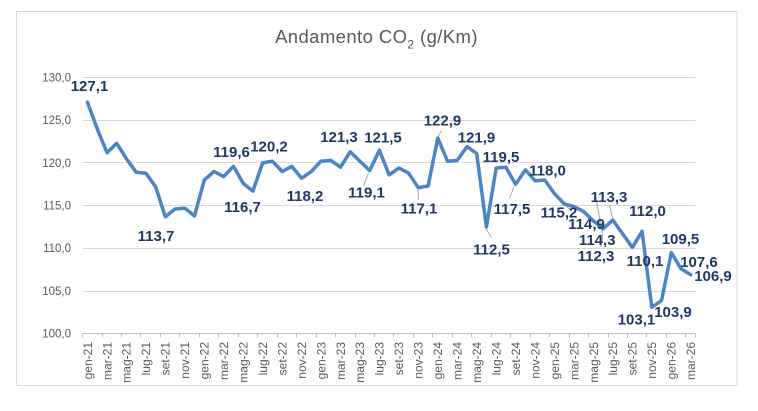  Describe the element at coordinates (88, 361) in the screenshot. I see `svg-text: gen-21` at that location.